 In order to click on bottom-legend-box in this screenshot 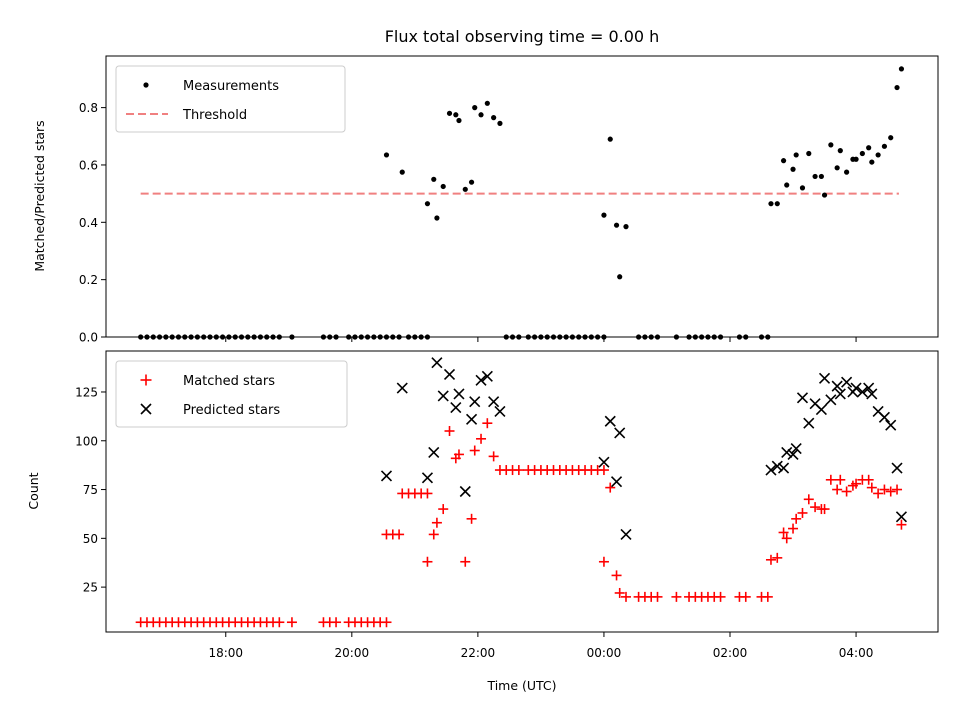, I will do `click(231, 394)`.